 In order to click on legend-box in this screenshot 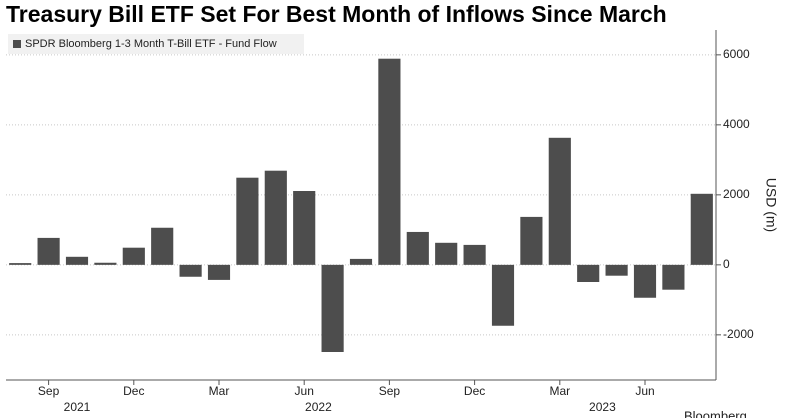, I will do `click(156, 44)`.